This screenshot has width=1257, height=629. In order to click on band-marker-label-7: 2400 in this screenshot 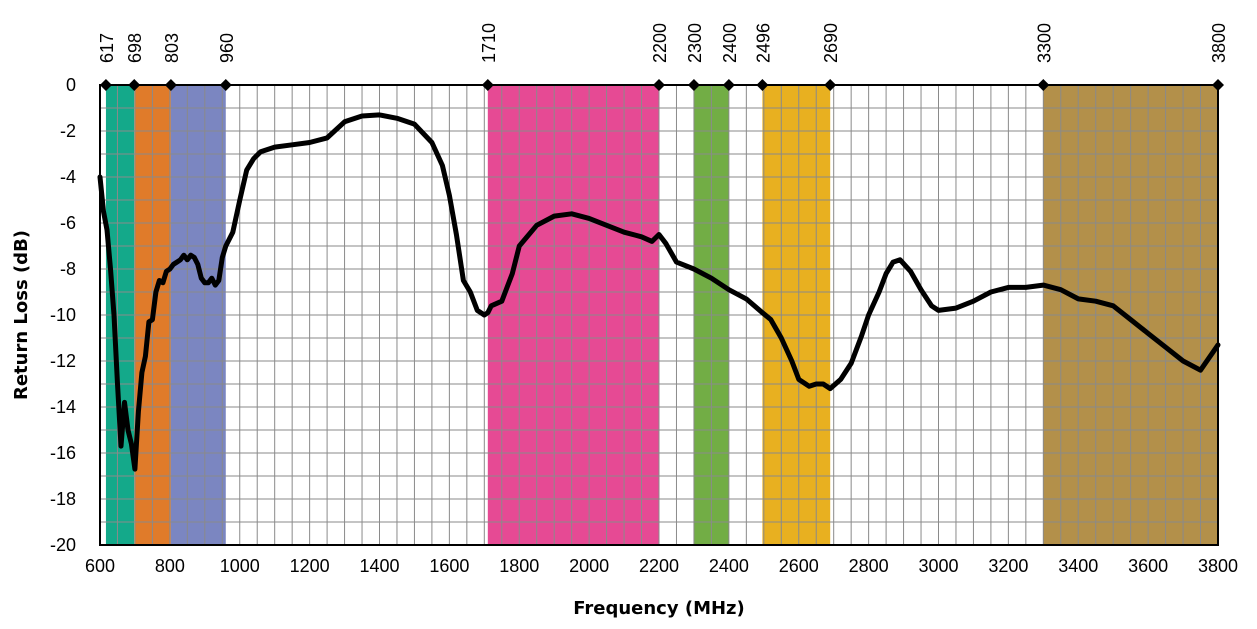, I will do `click(730, 43)`.